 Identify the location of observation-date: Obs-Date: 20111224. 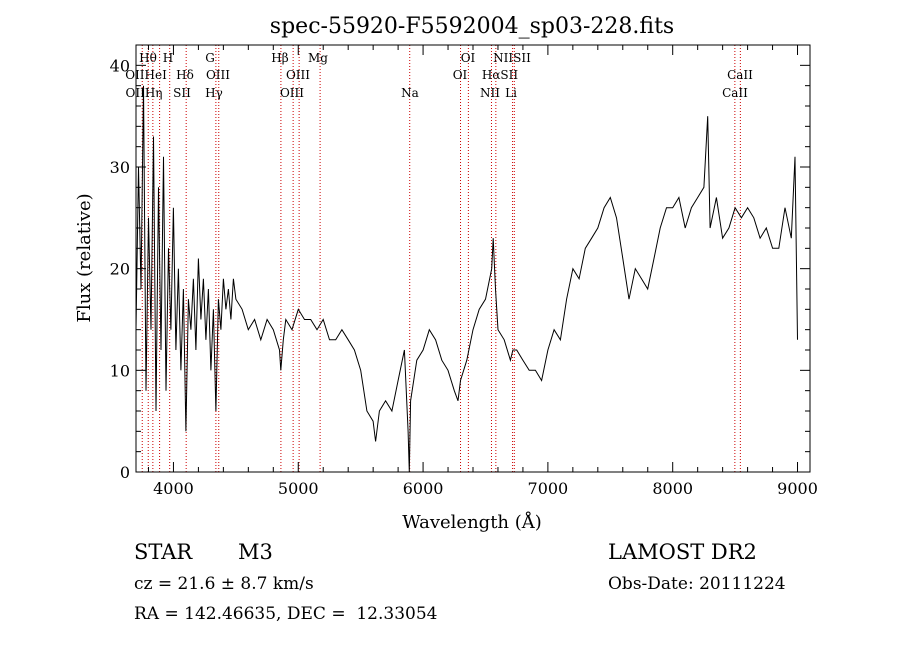
(697, 584).